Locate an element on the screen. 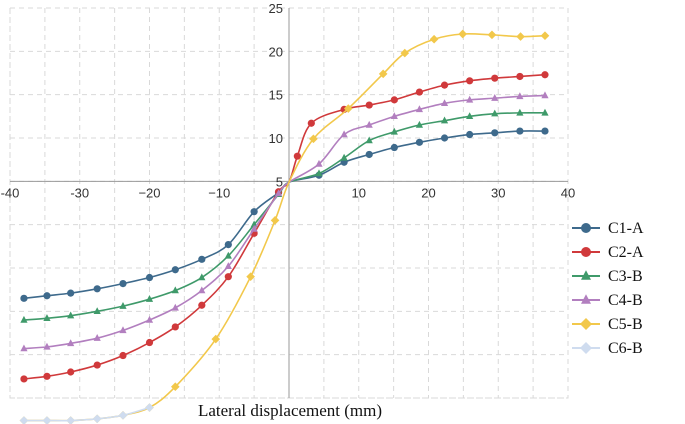 The image size is (685, 424). legend-item-c6-b: C6-B is located at coordinates (607, 348).